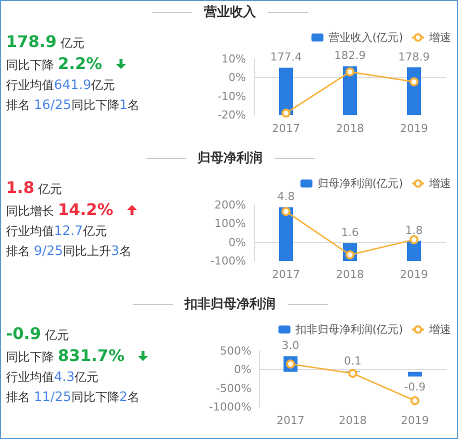 The image size is (458, 439). What do you see at coordinates (414, 57) in the screenshot?
I see `data-label: 178.9` at bounding box center [414, 57].